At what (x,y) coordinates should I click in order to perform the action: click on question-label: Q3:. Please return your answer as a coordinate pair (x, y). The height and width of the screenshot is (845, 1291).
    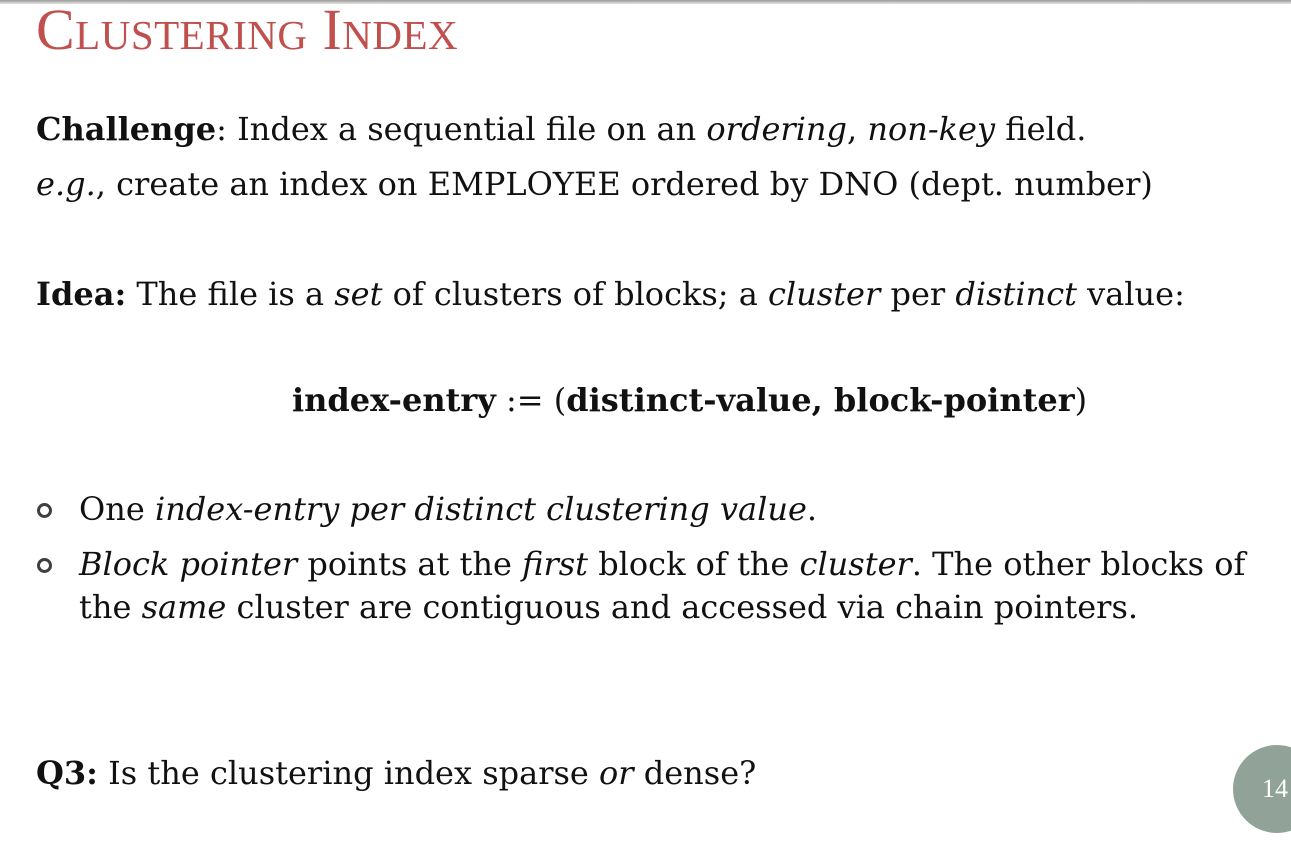
    Looking at the image, I should click on (67, 773).